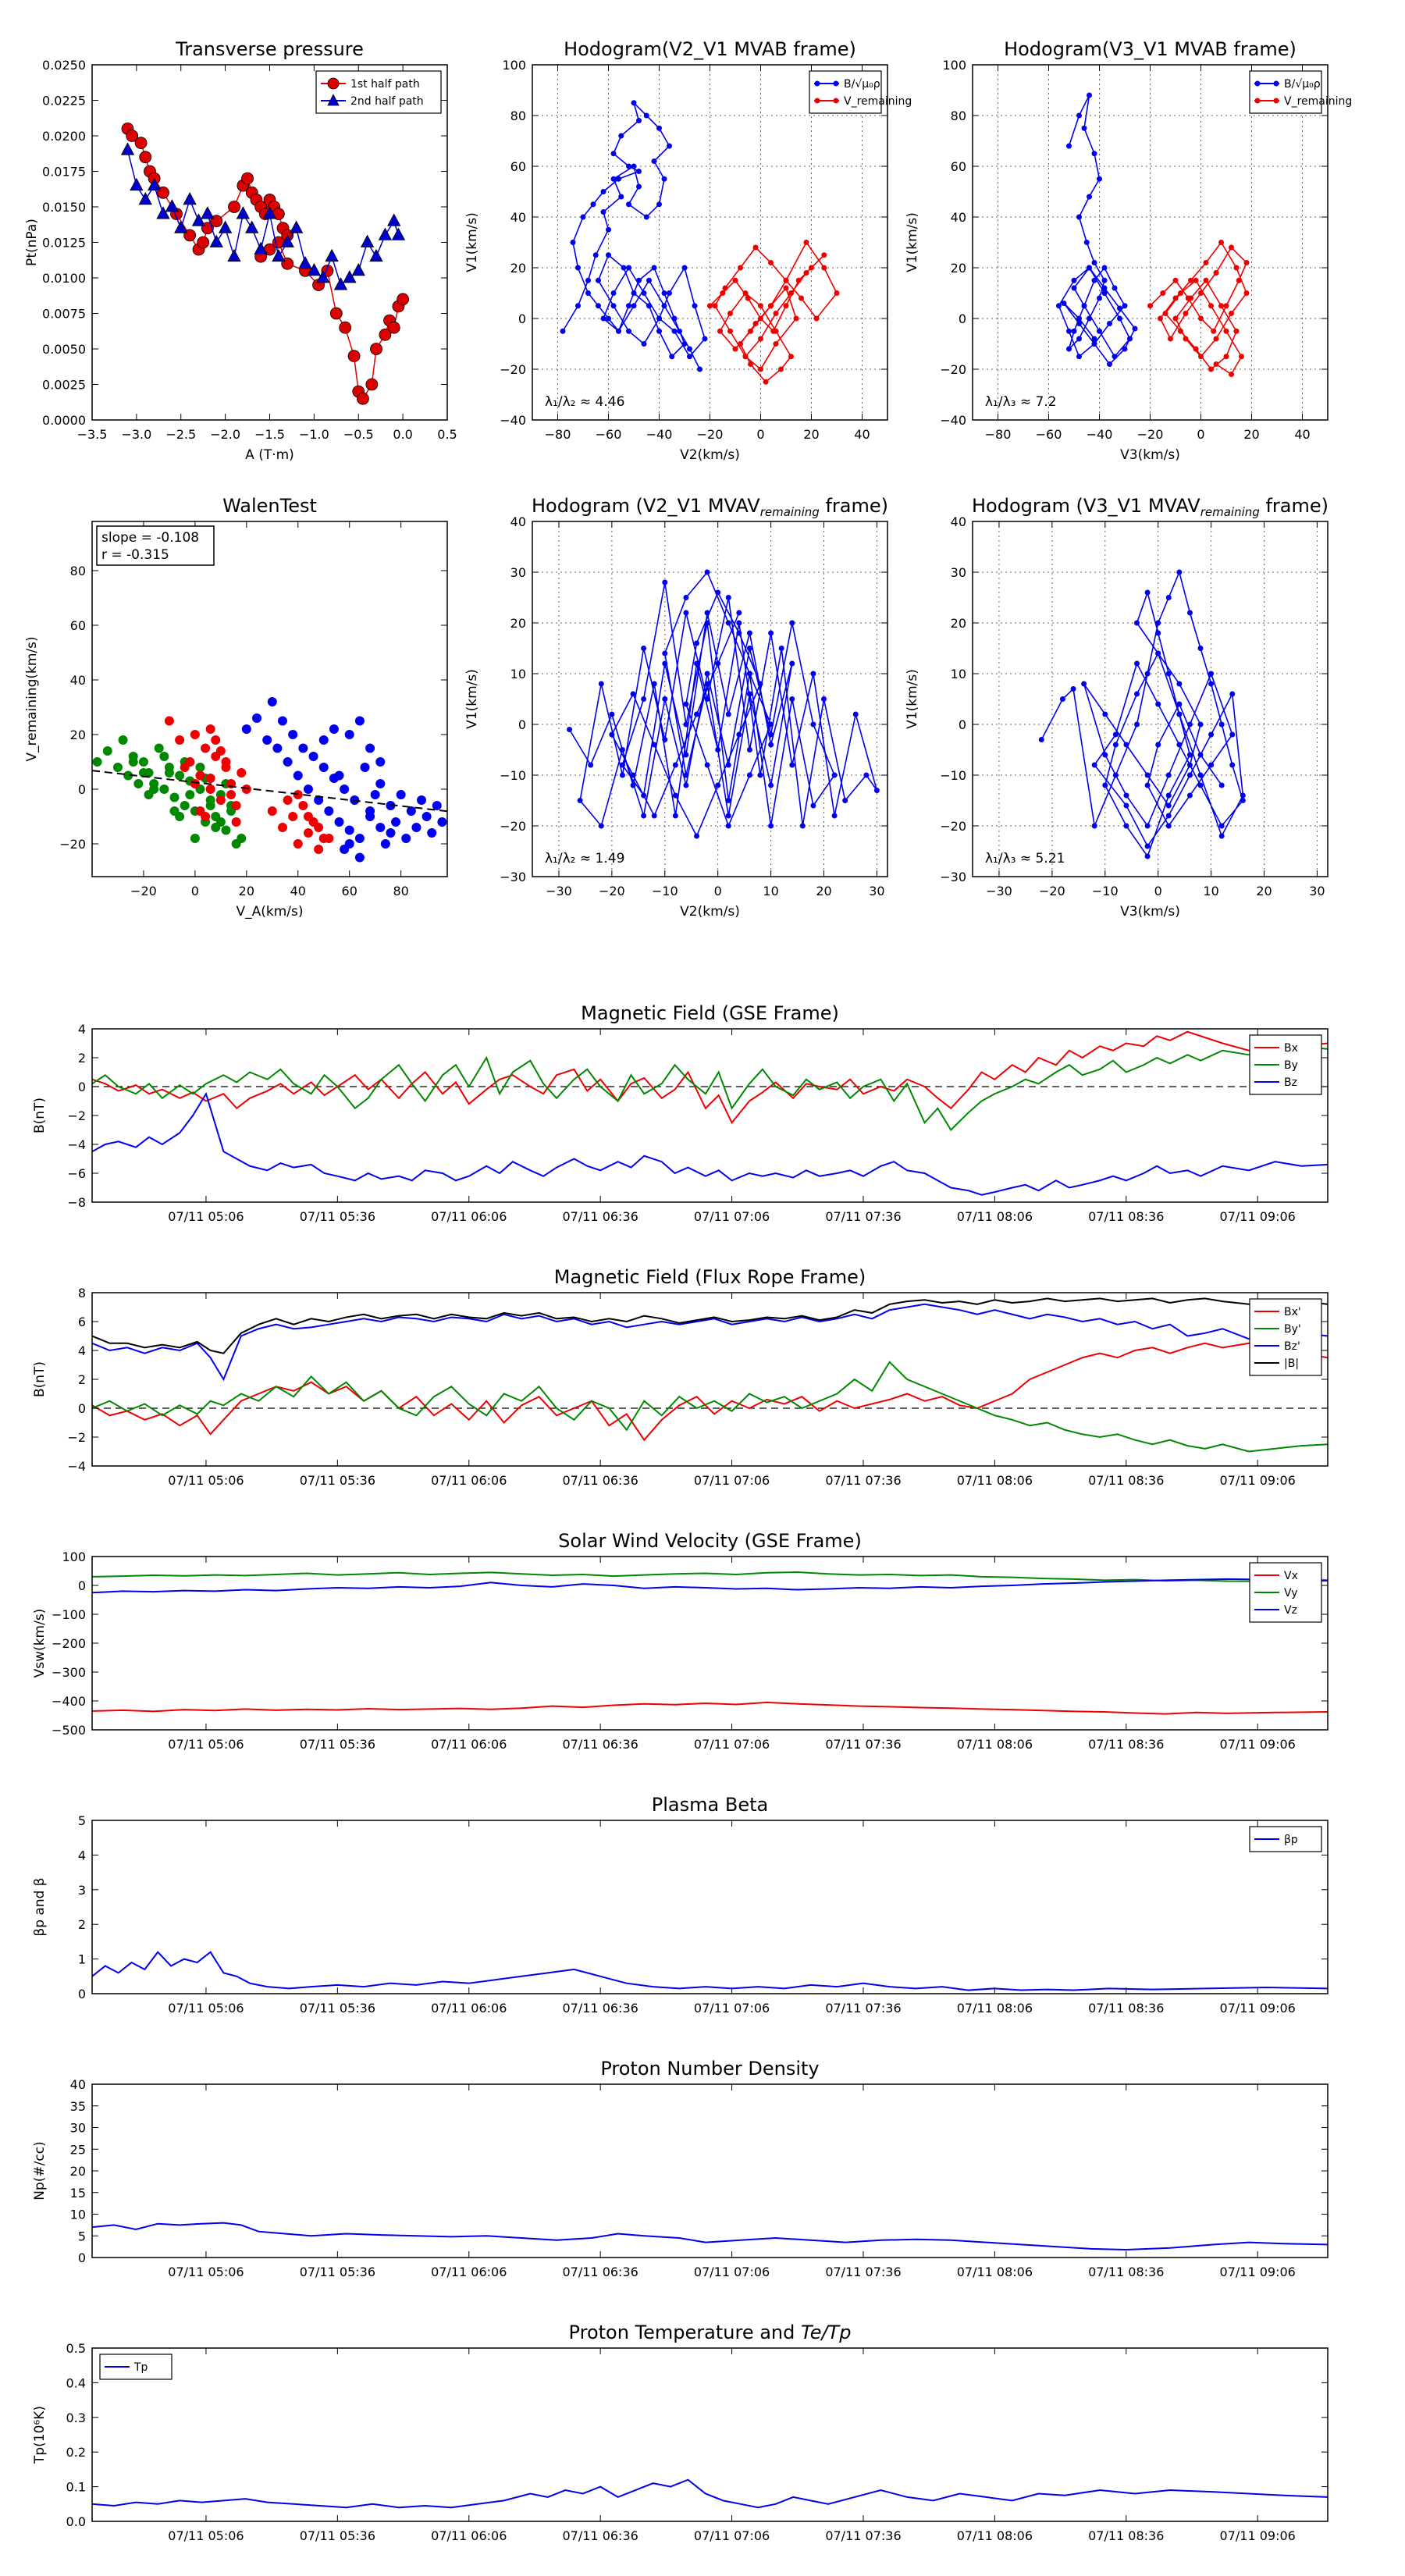 This screenshot has width=1405, height=2576. I want to click on x-tick-label: 30, so click(1317, 891).